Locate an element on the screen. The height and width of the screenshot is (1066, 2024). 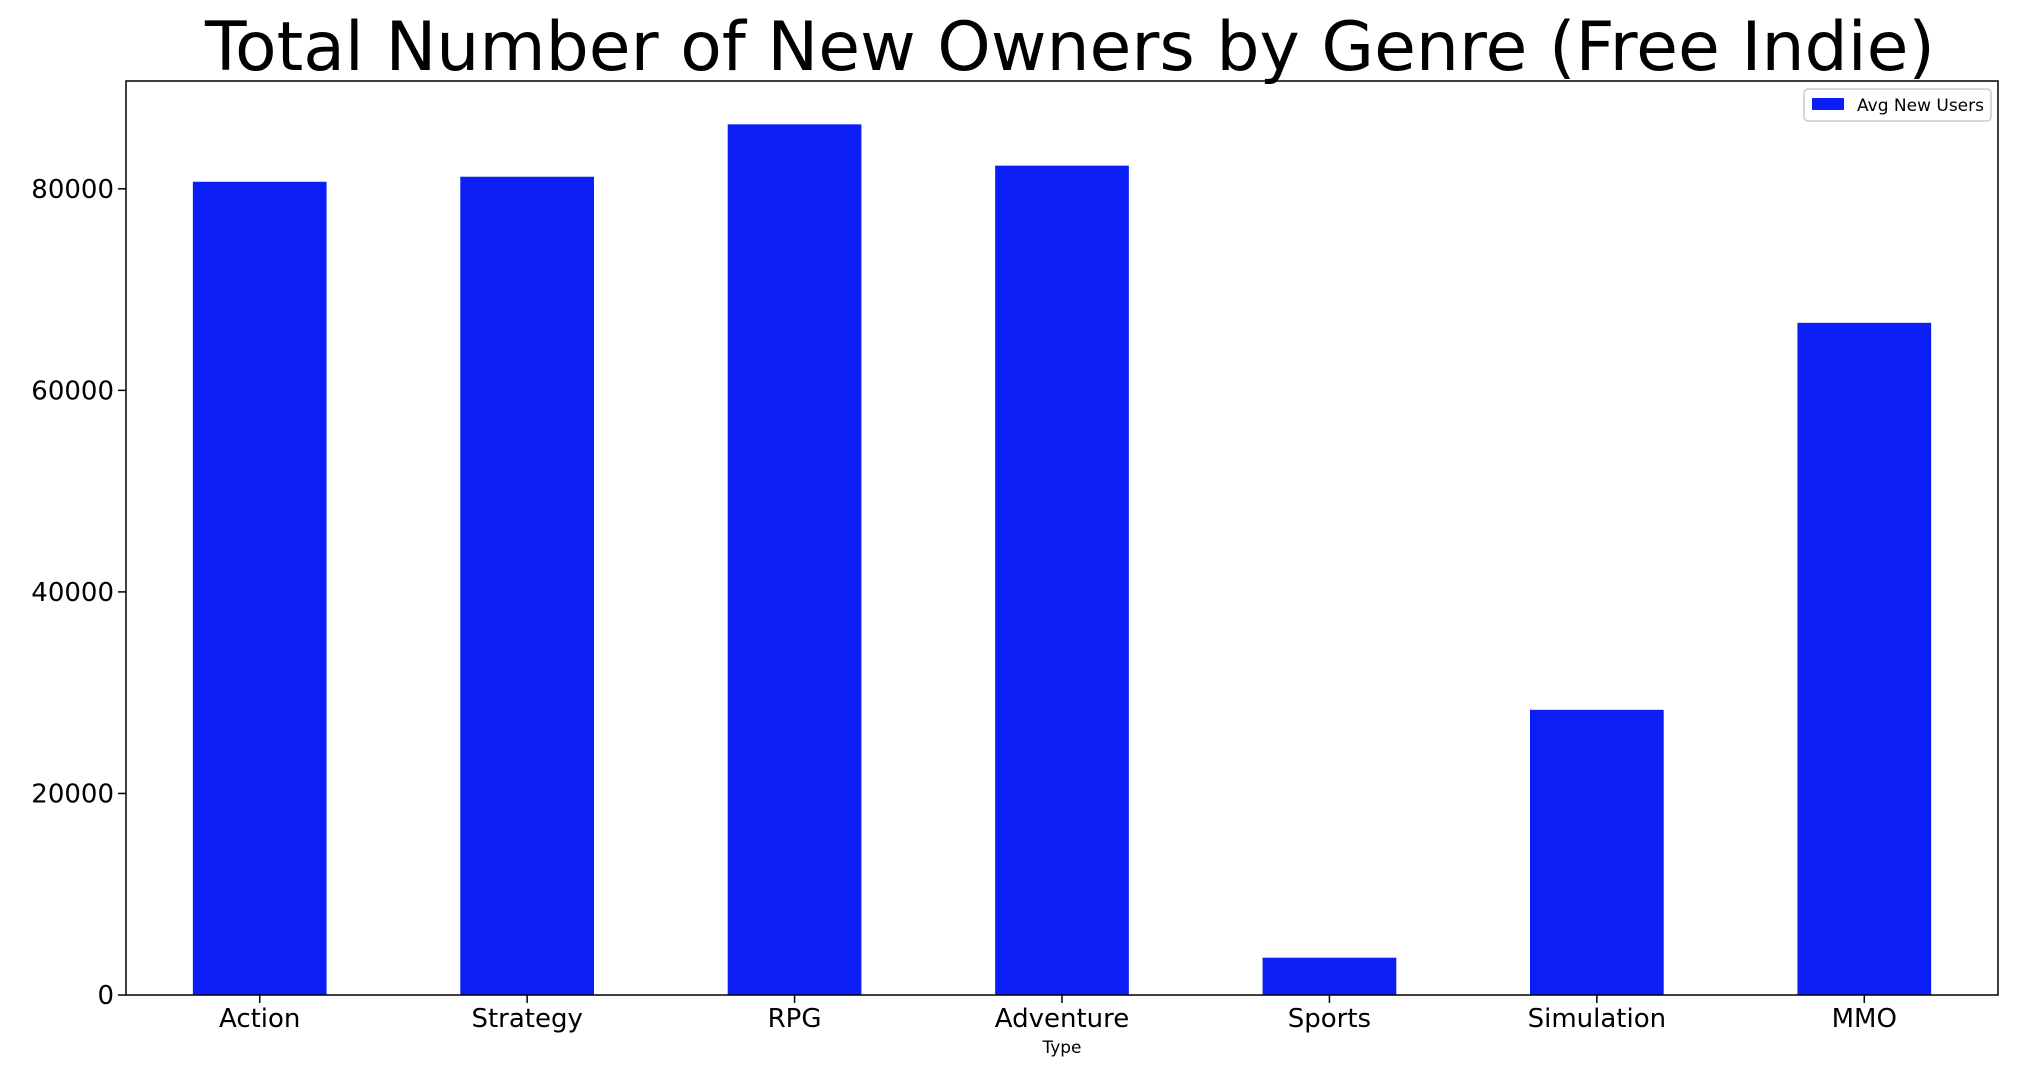
y-tick-label: 40000 is located at coordinates (72, 593).